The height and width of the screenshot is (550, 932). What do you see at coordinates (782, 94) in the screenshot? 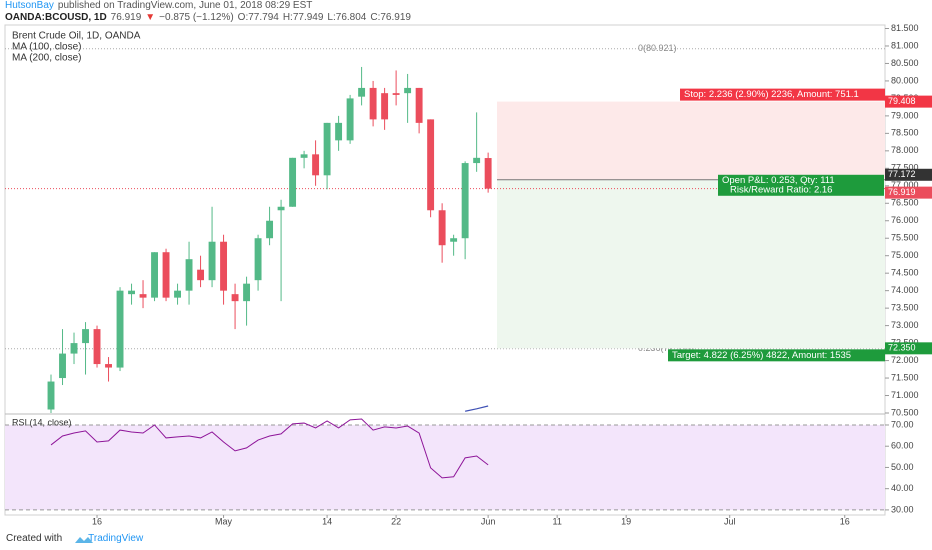
I see `stop-label-box` at bounding box center [782, 94].